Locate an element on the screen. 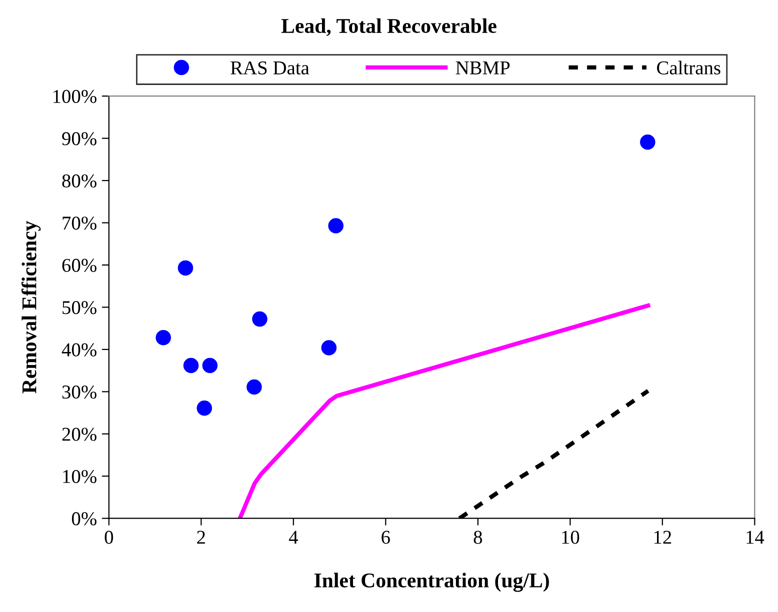  y-tick-label: 20% is located at coordinates (79, 434).